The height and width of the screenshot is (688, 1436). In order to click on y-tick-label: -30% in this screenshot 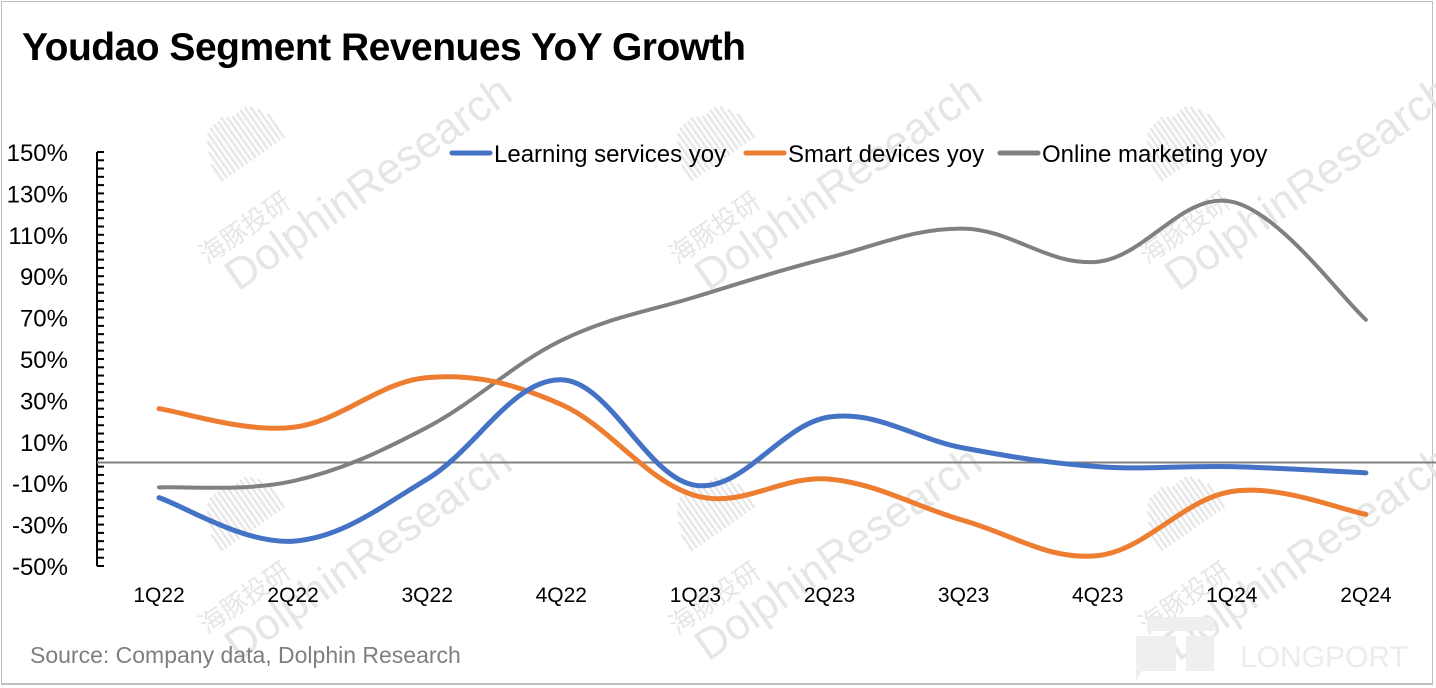, I will do `click(40, 526)`.